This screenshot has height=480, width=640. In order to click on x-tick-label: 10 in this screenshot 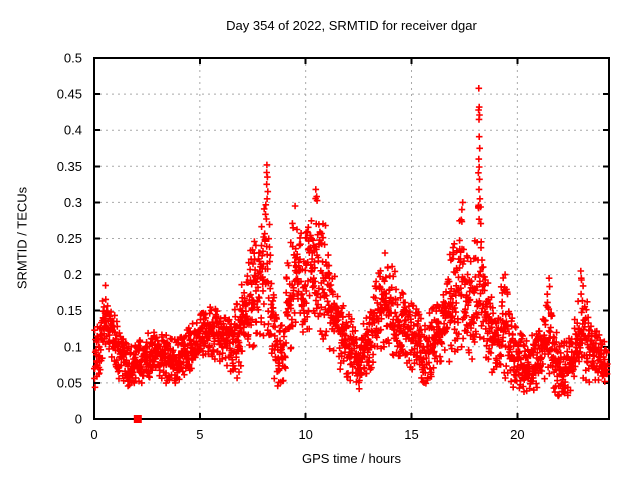, I will do `click(305, 434)`.